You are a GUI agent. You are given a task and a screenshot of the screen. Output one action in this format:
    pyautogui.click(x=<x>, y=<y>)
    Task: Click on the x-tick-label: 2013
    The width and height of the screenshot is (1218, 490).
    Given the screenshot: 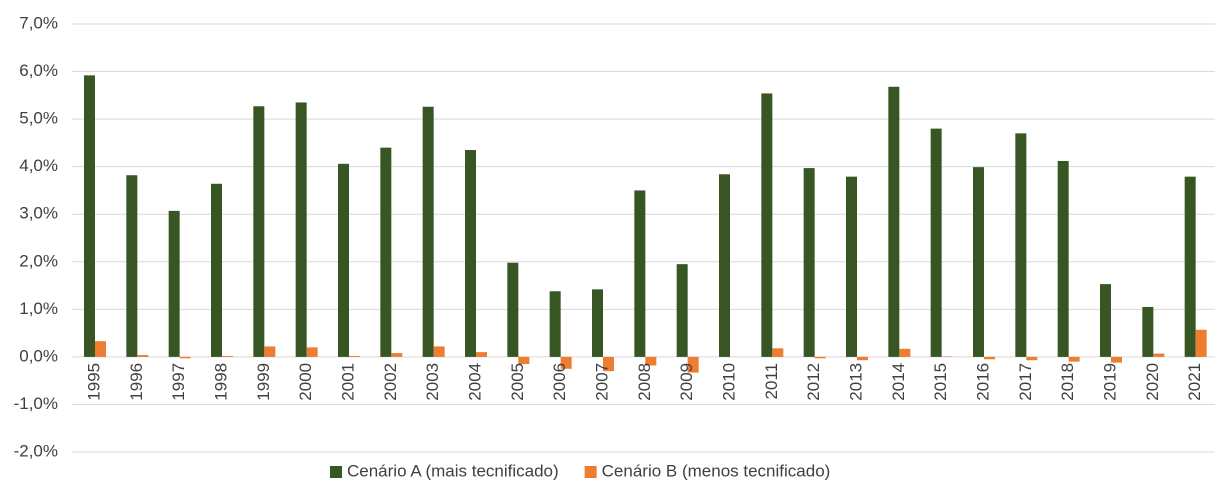 What is the action you would take?
    pyautogui.click(x=855, y=382)
    